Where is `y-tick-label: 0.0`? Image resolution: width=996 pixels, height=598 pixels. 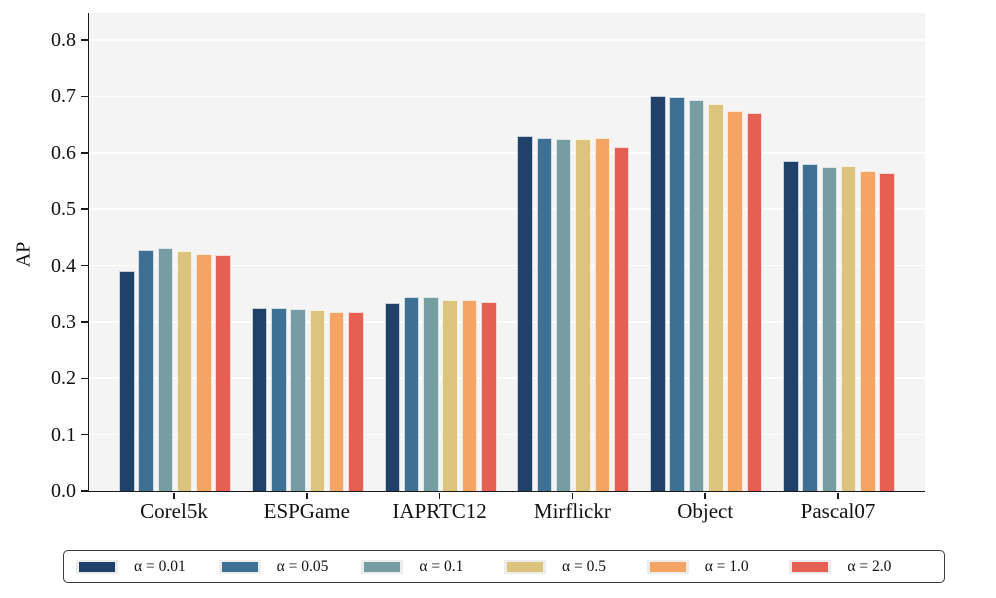 y-tick-label: 0.0 is located at coordinates (63, 491).